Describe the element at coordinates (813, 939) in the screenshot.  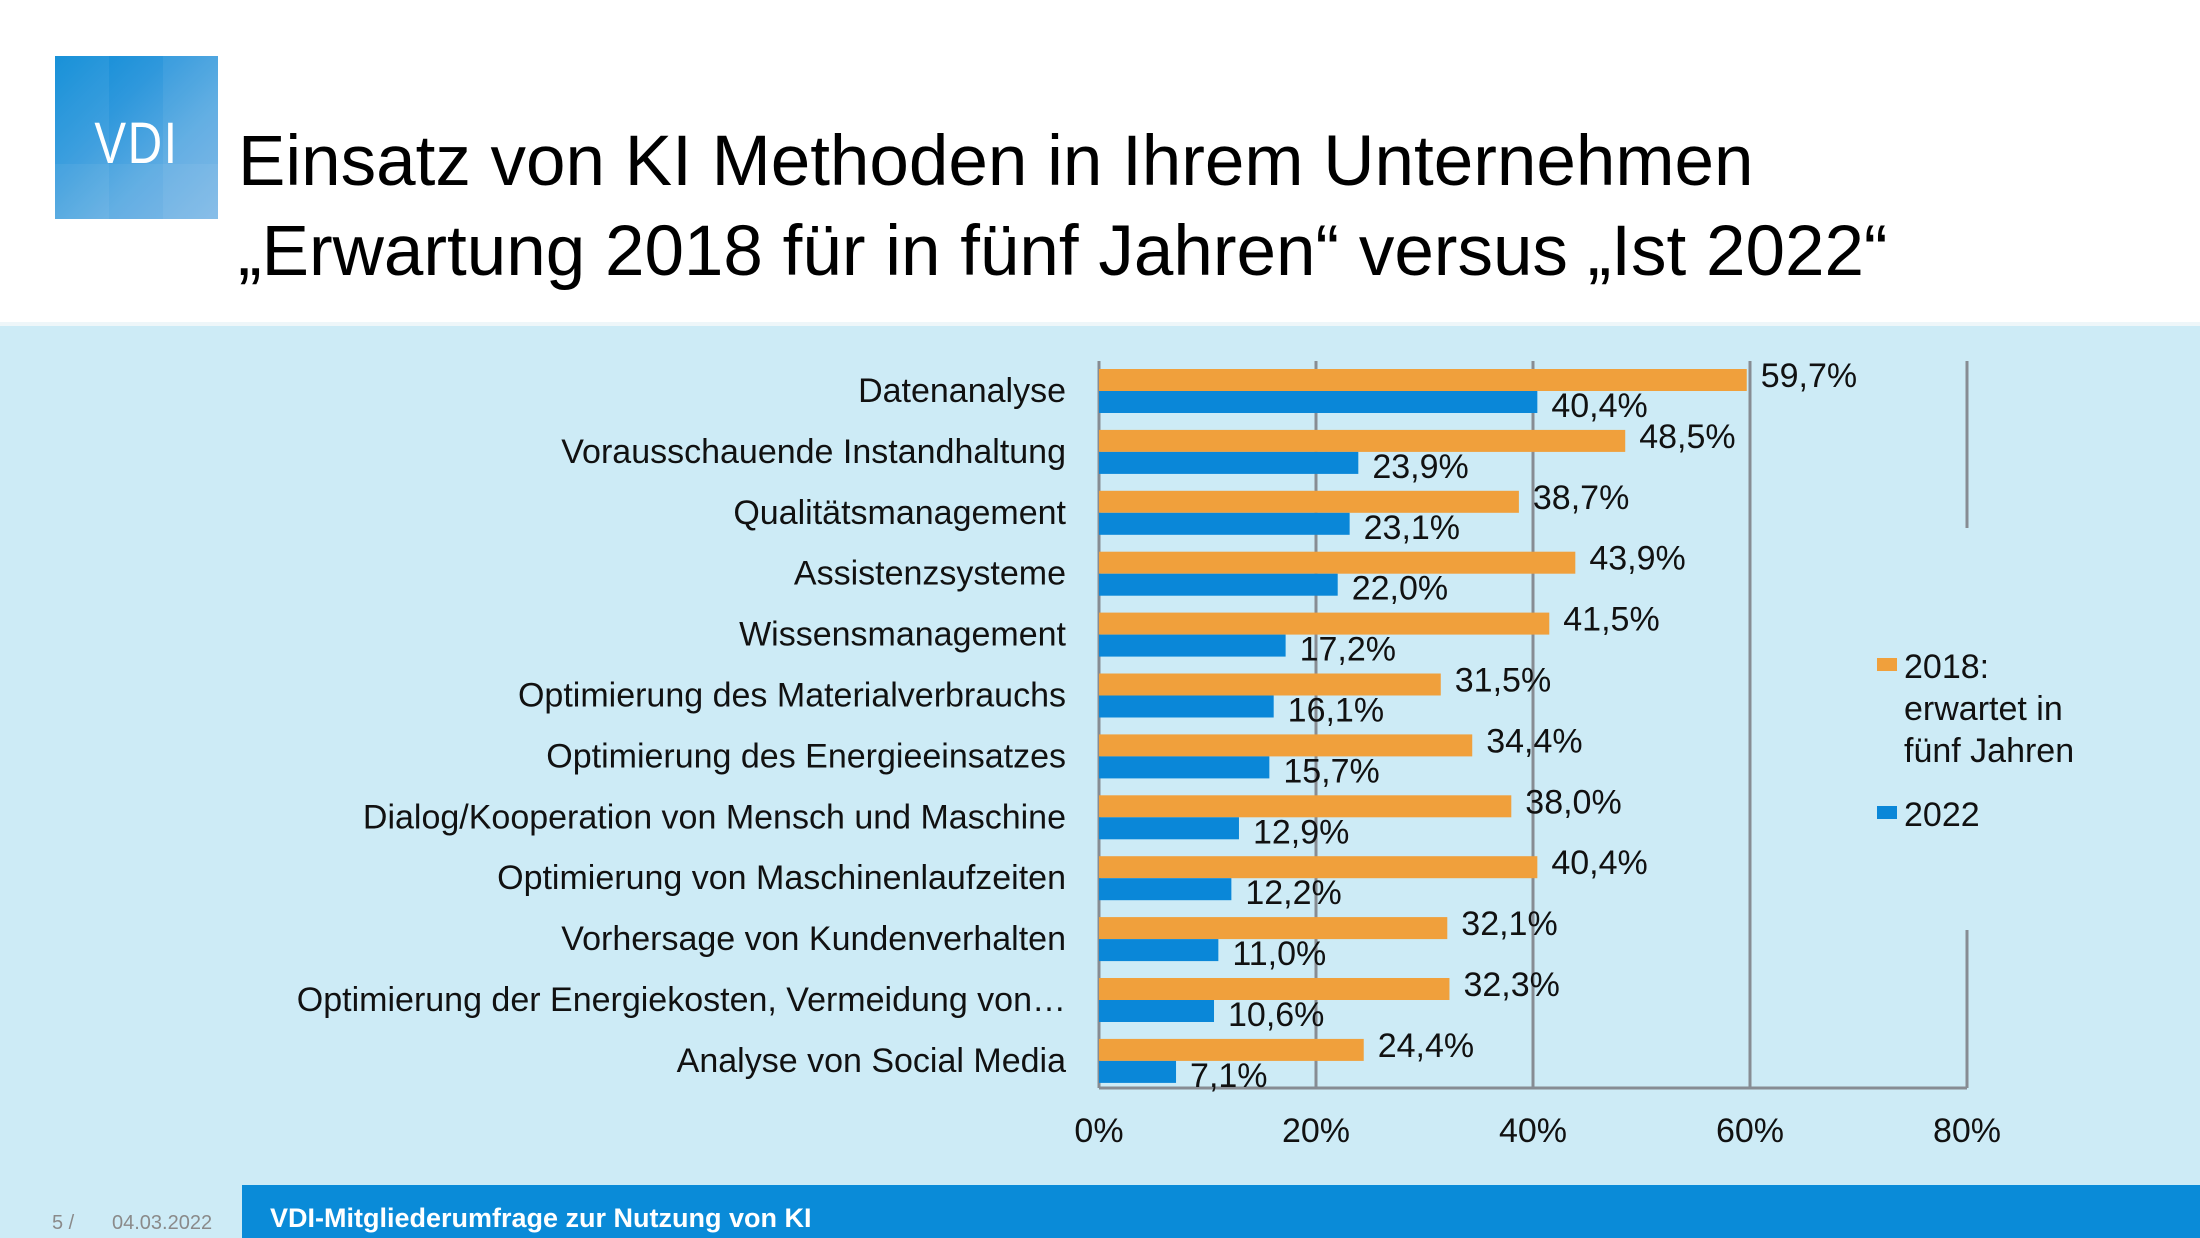
I see `category-label: Vorhersage von Kundenverhalten` at that location.